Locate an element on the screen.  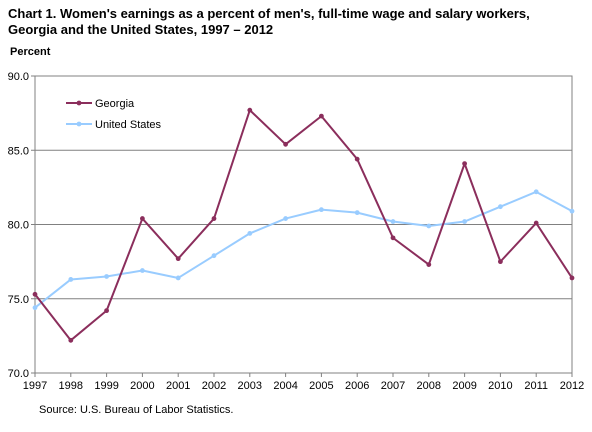
y-tick-label: 70.0 is located at coordinates (18, 374).